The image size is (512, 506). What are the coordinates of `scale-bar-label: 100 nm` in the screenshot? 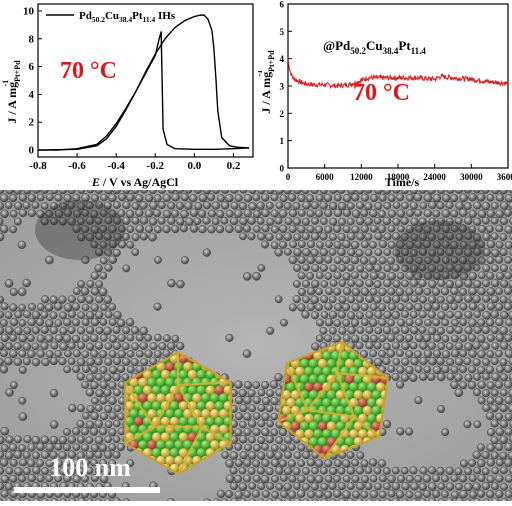 It's located at (90, 467).